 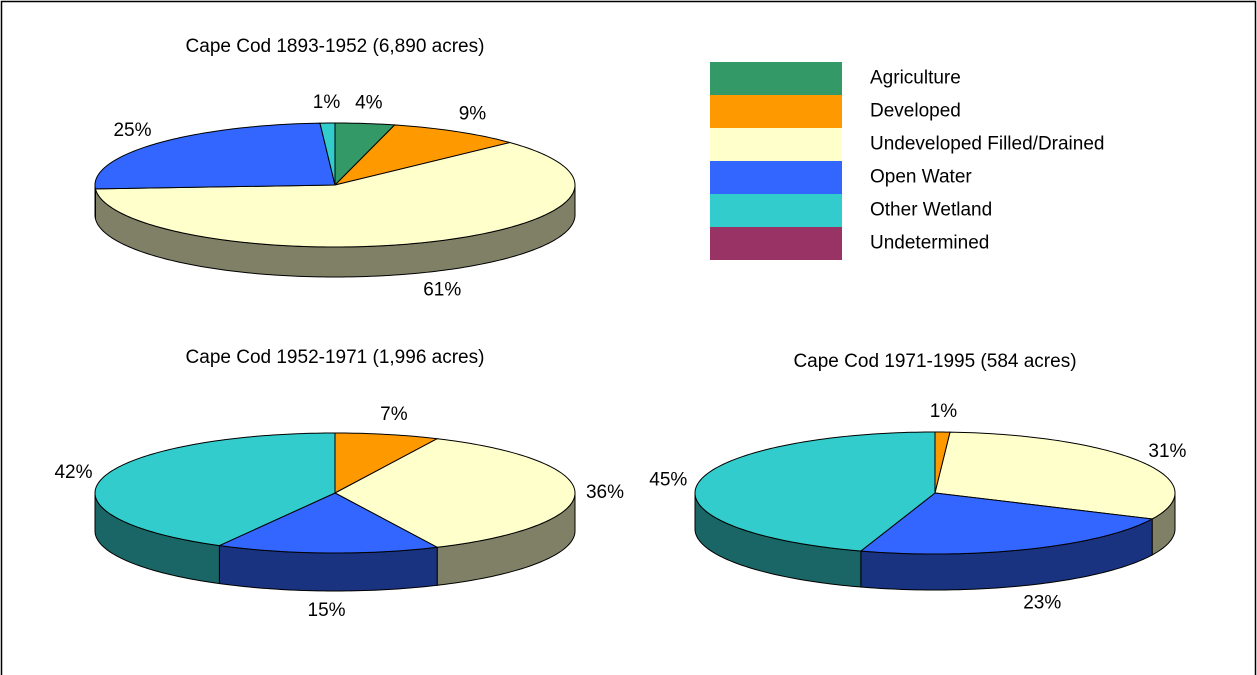 What do you see at coordinates (1167, 451) in the screenshot?
I see `data-label: 31%` at bounding box center [1167, 451].